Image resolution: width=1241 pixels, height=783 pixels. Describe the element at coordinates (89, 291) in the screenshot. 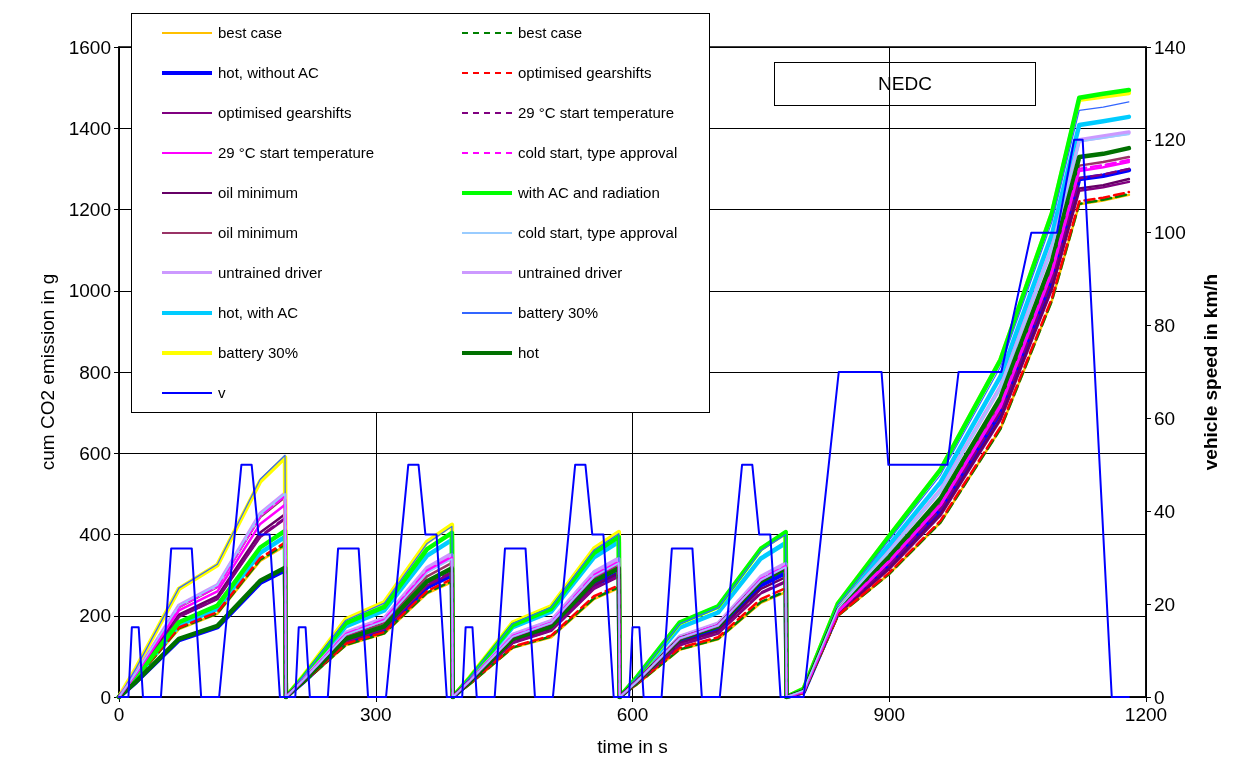

I see `y-tick-label: 1000` at that location.